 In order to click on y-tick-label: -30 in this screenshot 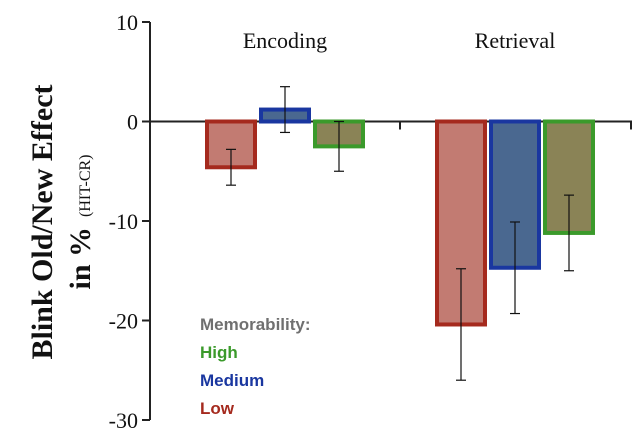, I will do `click(123, 420)`.